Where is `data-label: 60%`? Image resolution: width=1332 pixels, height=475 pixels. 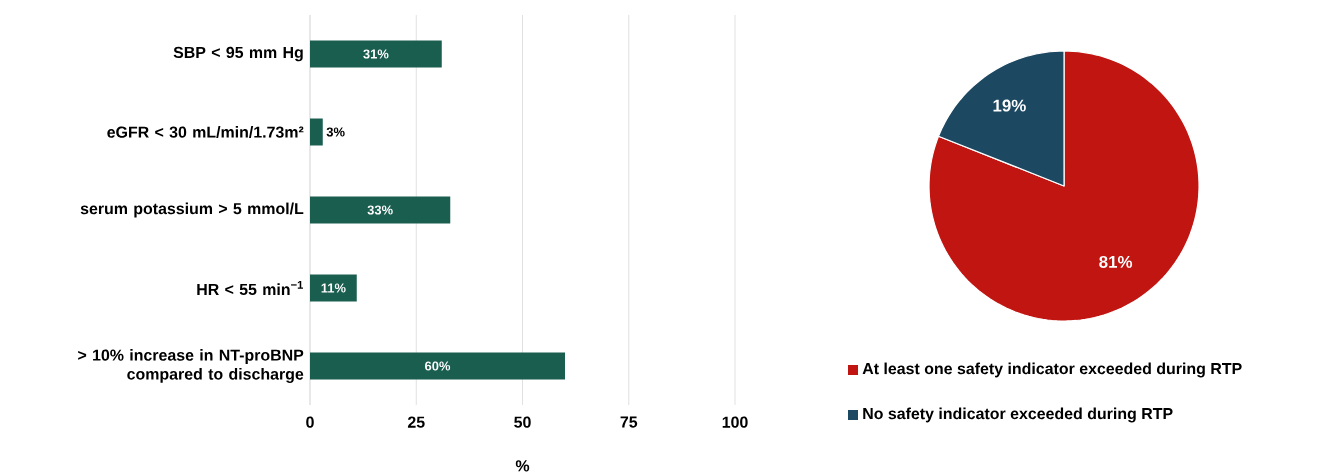
data-label: 60% is located at coordinates (438, 366).